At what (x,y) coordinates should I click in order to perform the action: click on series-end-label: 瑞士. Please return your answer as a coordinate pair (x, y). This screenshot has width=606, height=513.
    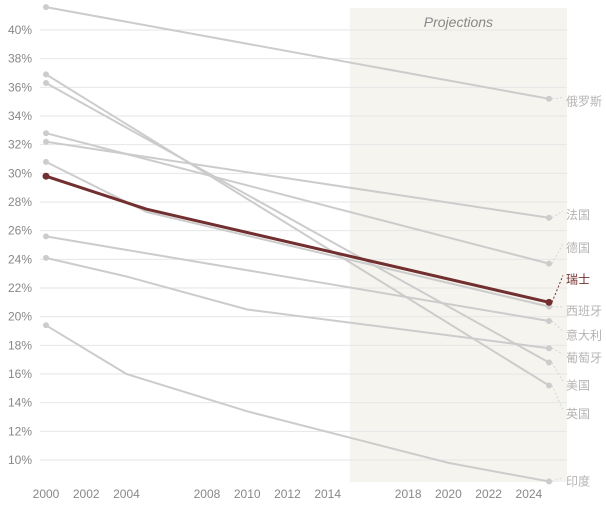
    Looking at the image, I should click on (578, 279).